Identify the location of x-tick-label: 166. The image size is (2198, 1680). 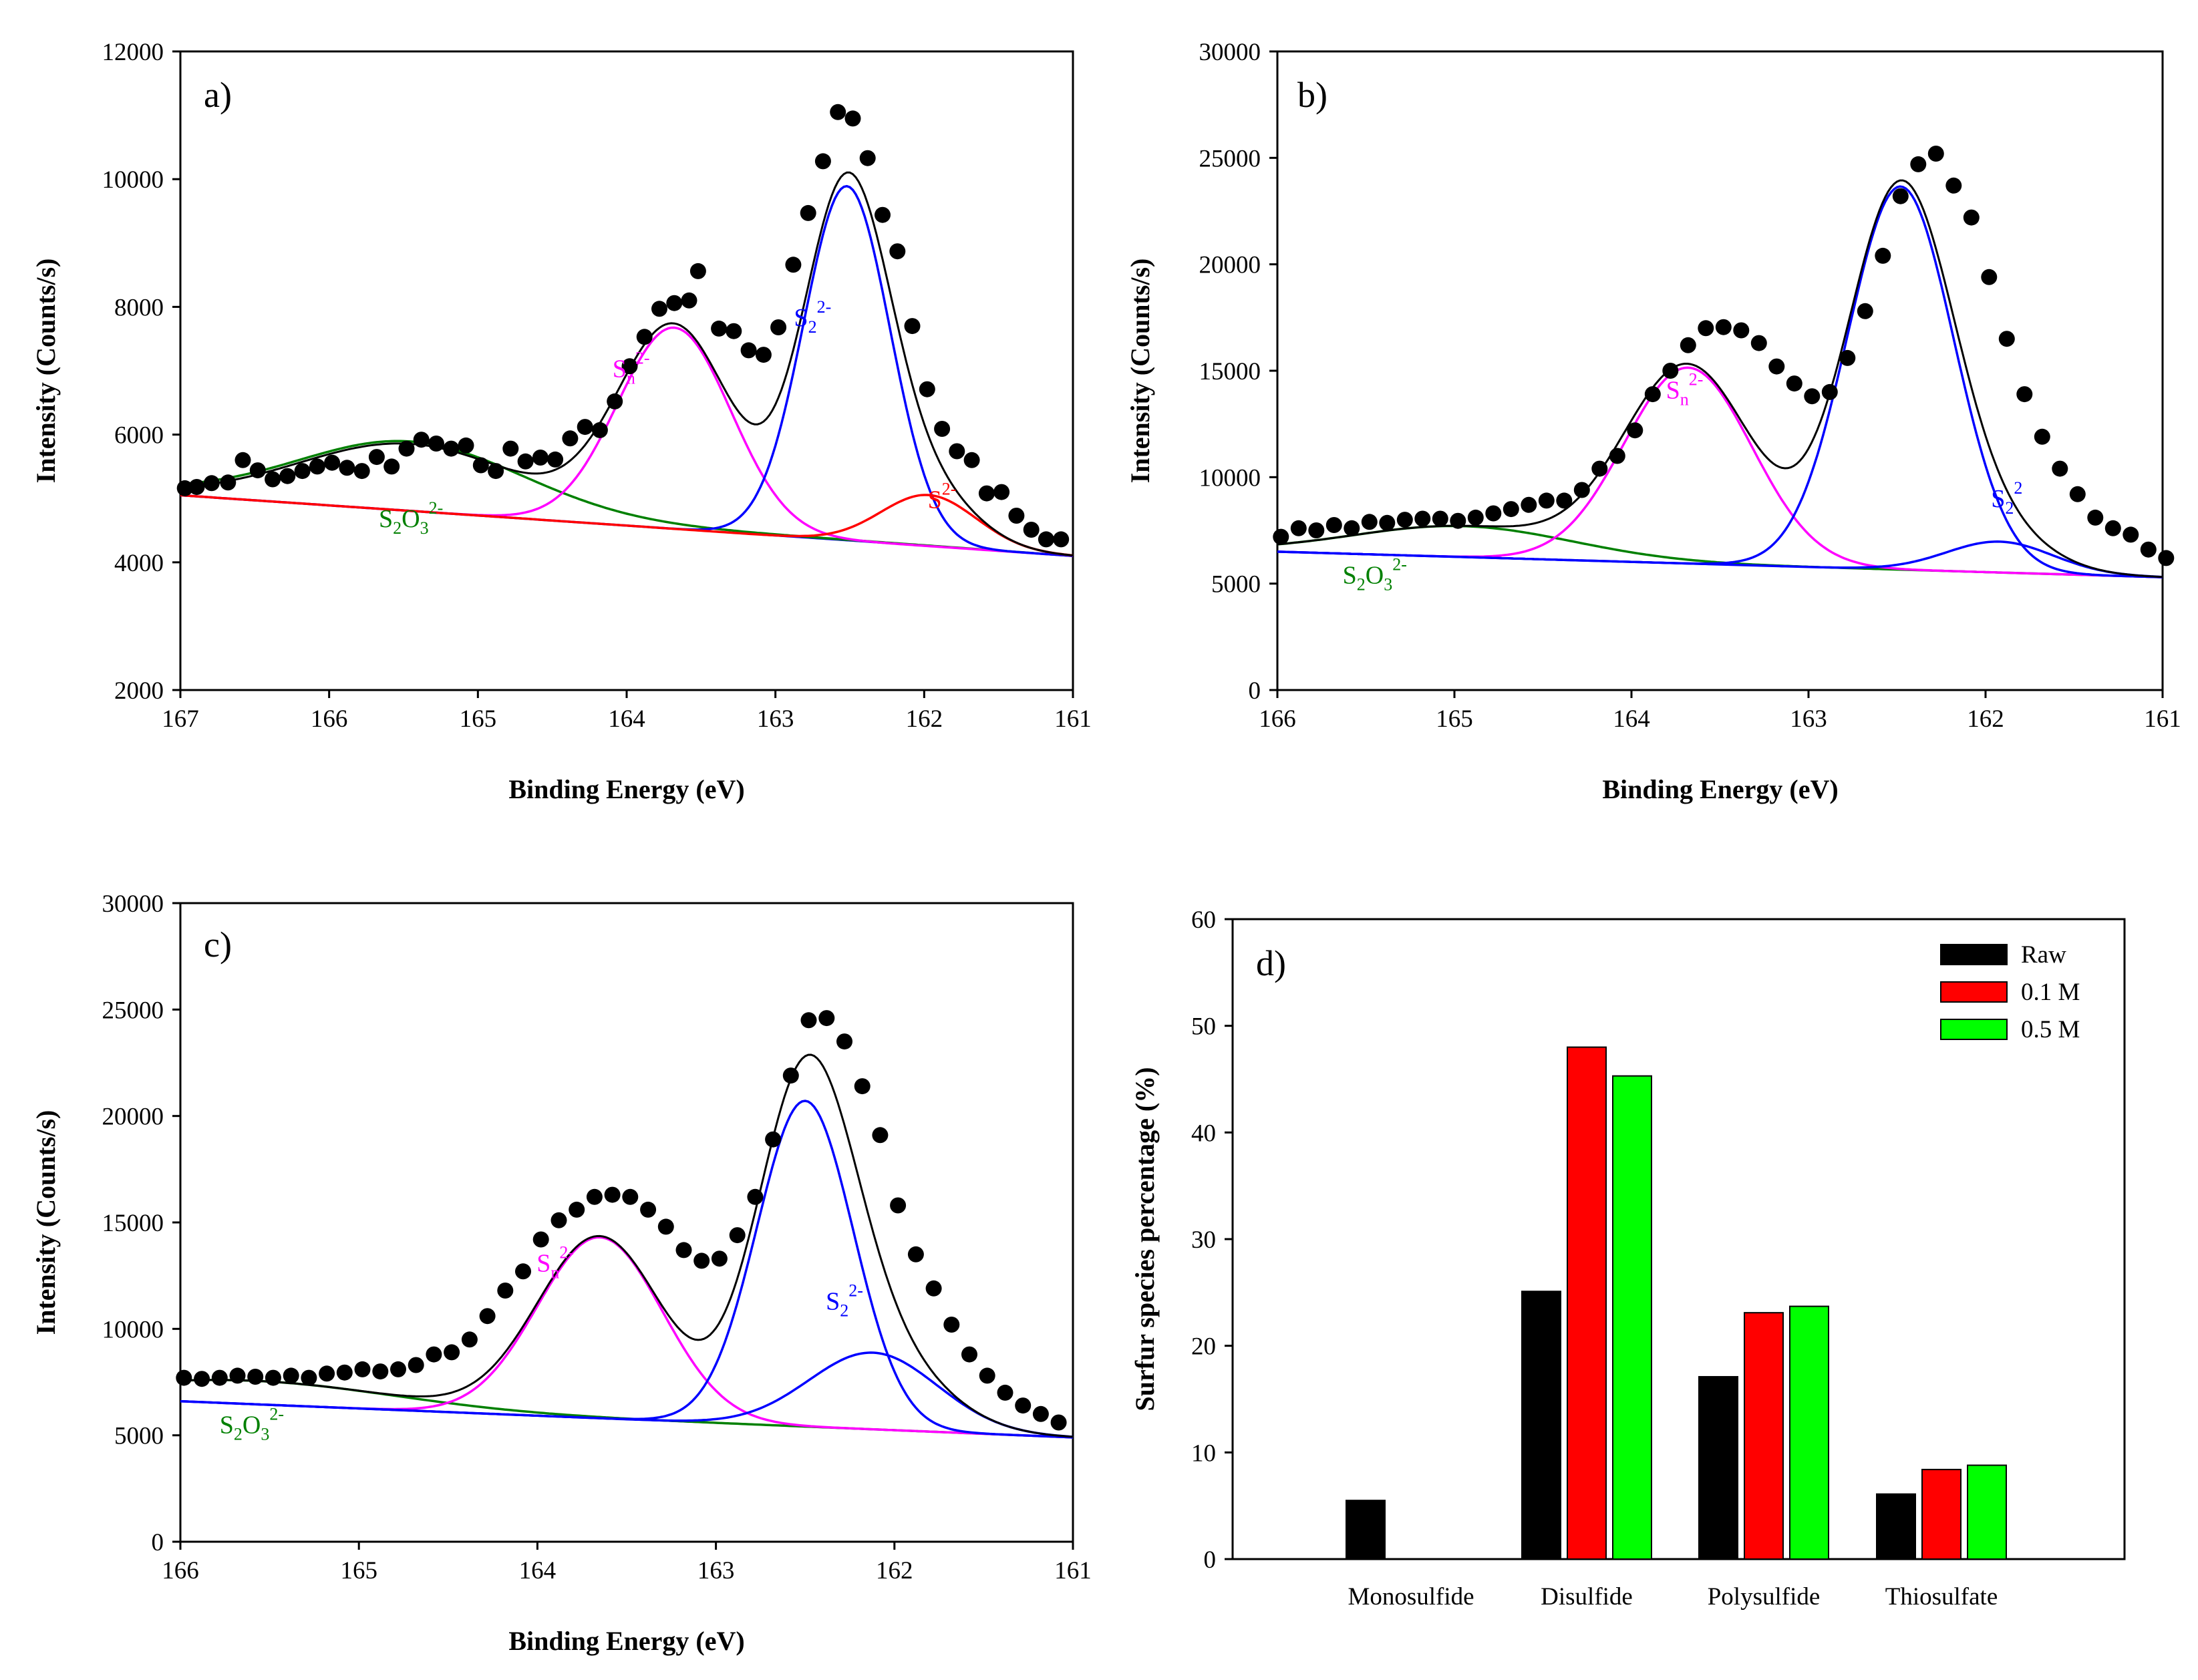
(180, 1570).